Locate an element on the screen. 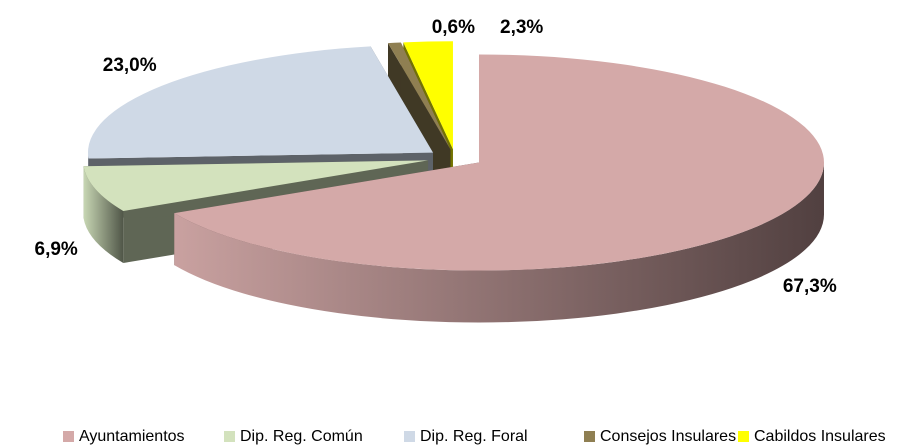 This screenshot has width=904, height=445. data-label: 23,0% is located at coordinates (130, 65).